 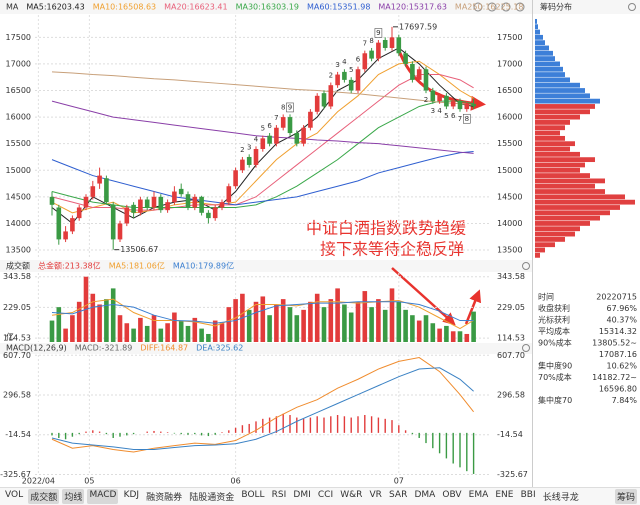 I want to click on zoom-out-icon, so click(x=478, y=7).